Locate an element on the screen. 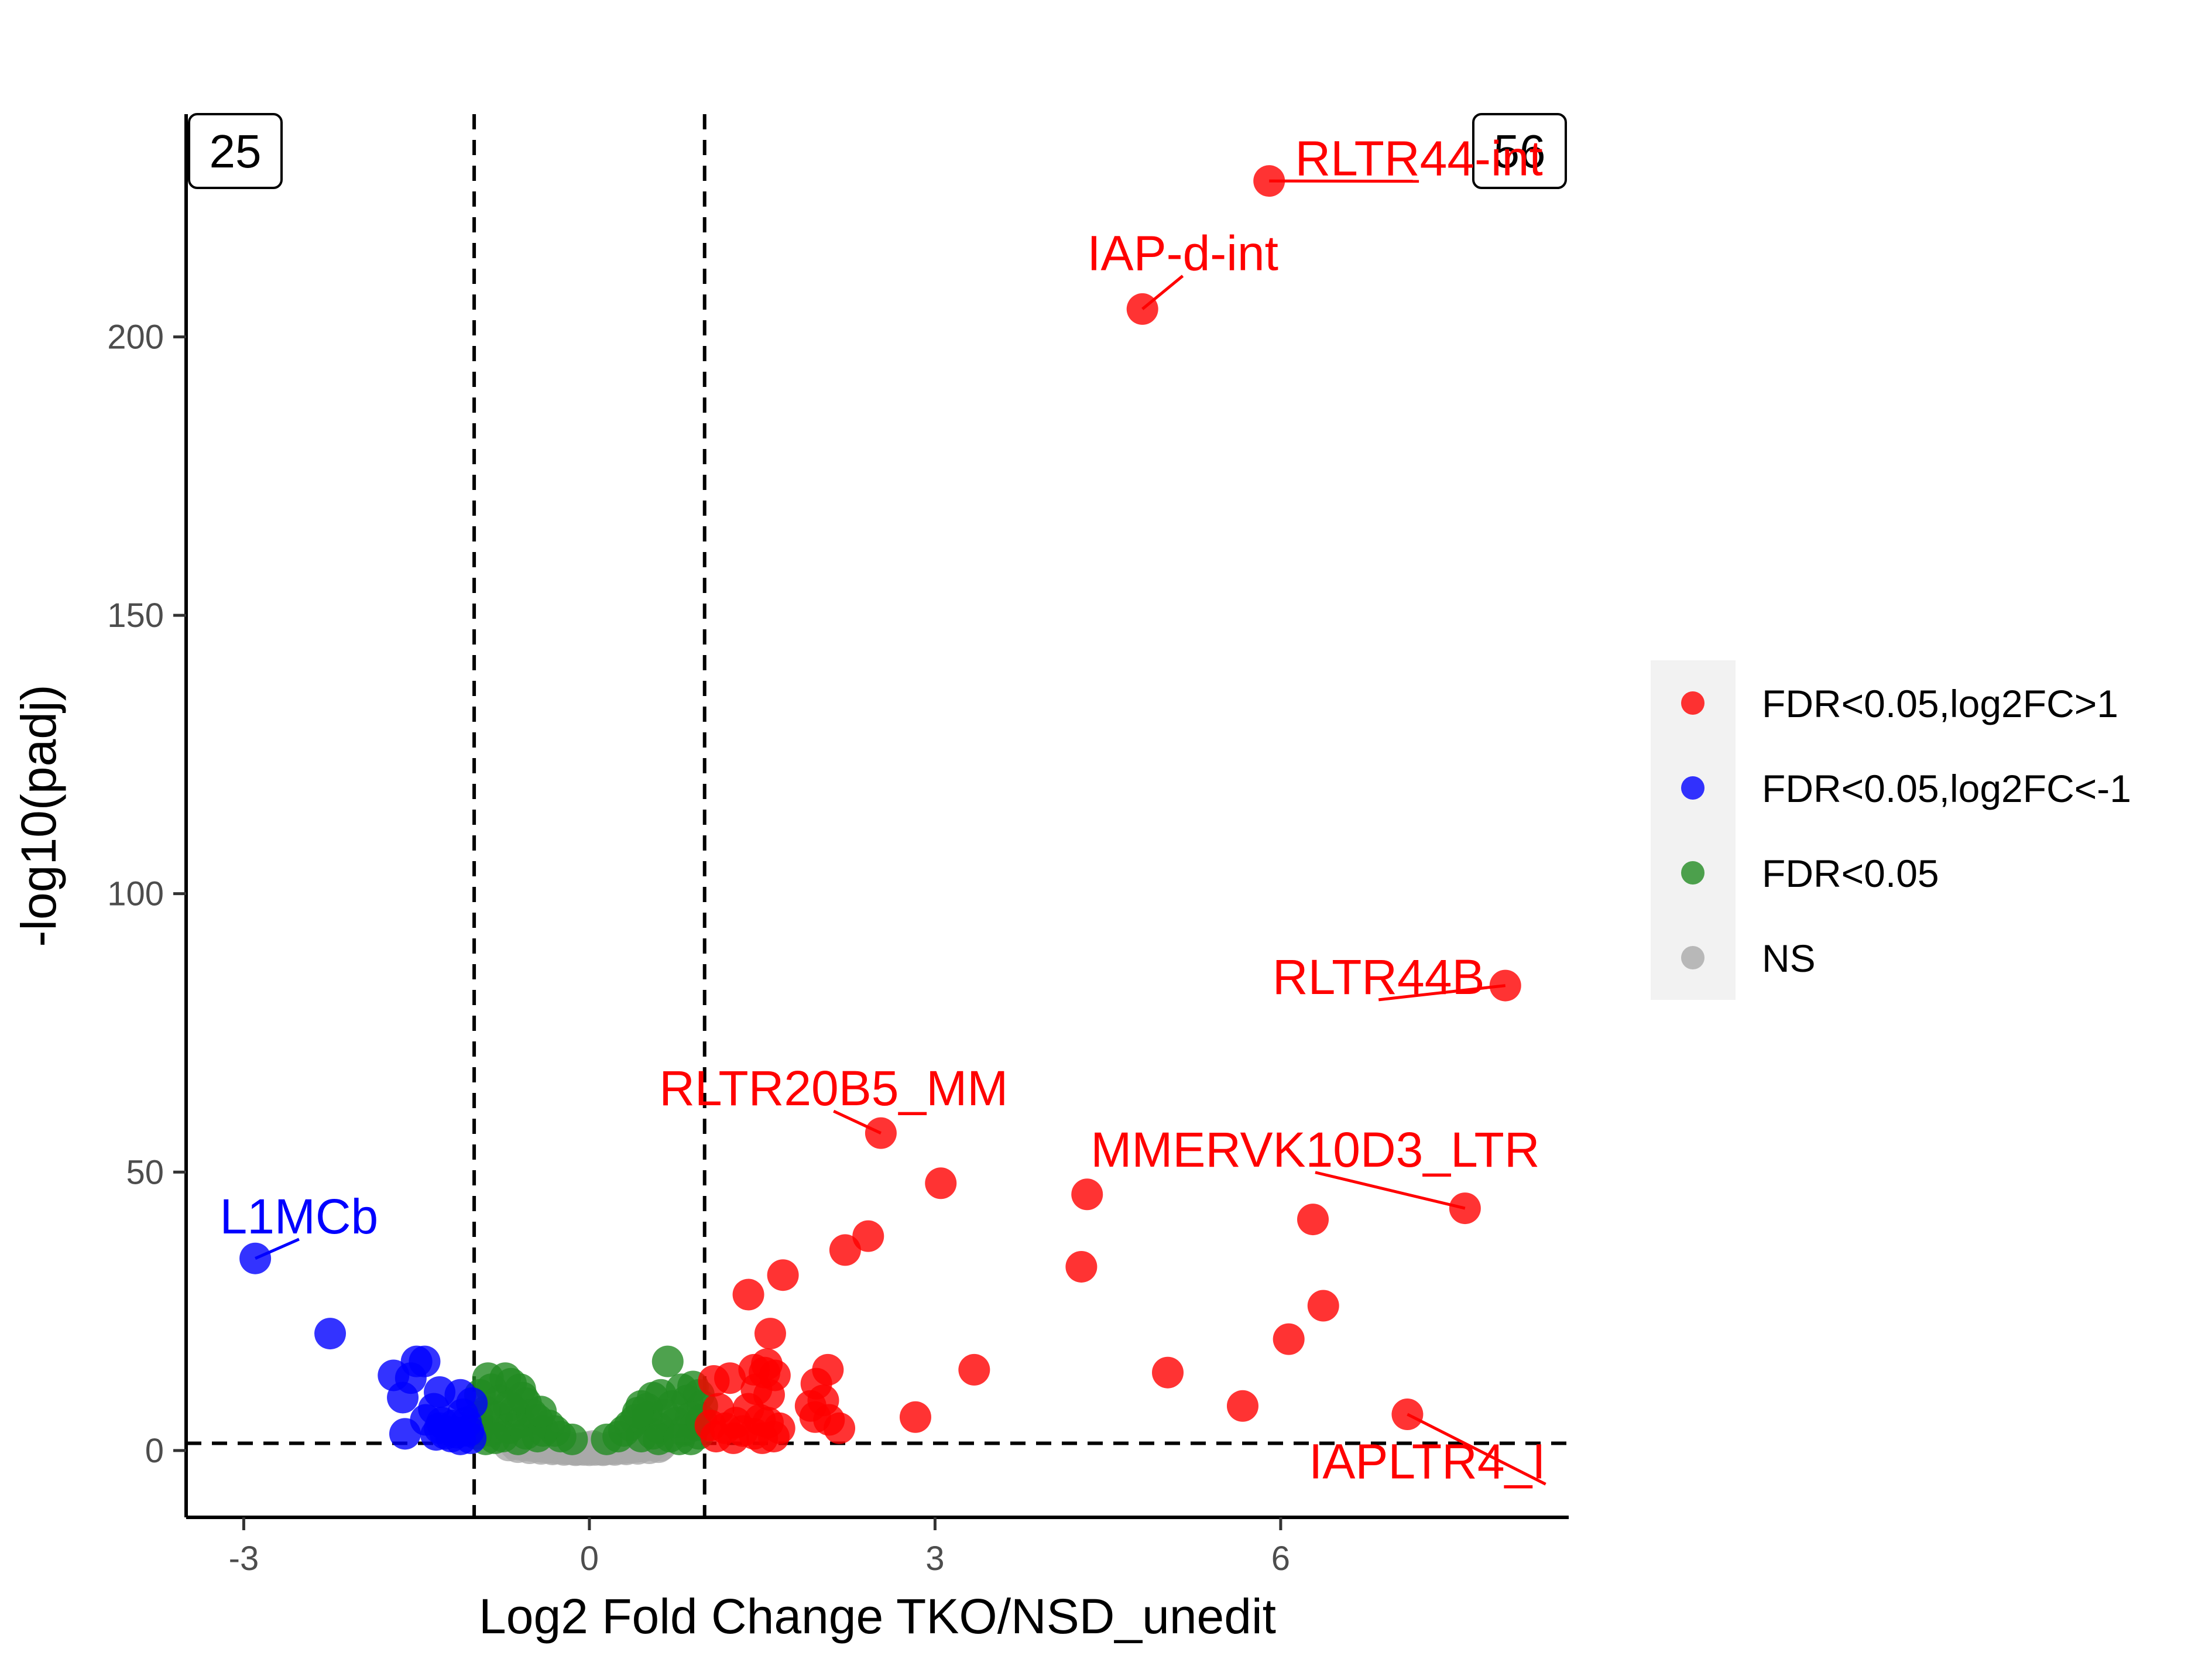 This screenshot has height=1659, width=2212. legend-label: FDR<0.05,log2FC<-1 is located at coordinates (1946, 788).